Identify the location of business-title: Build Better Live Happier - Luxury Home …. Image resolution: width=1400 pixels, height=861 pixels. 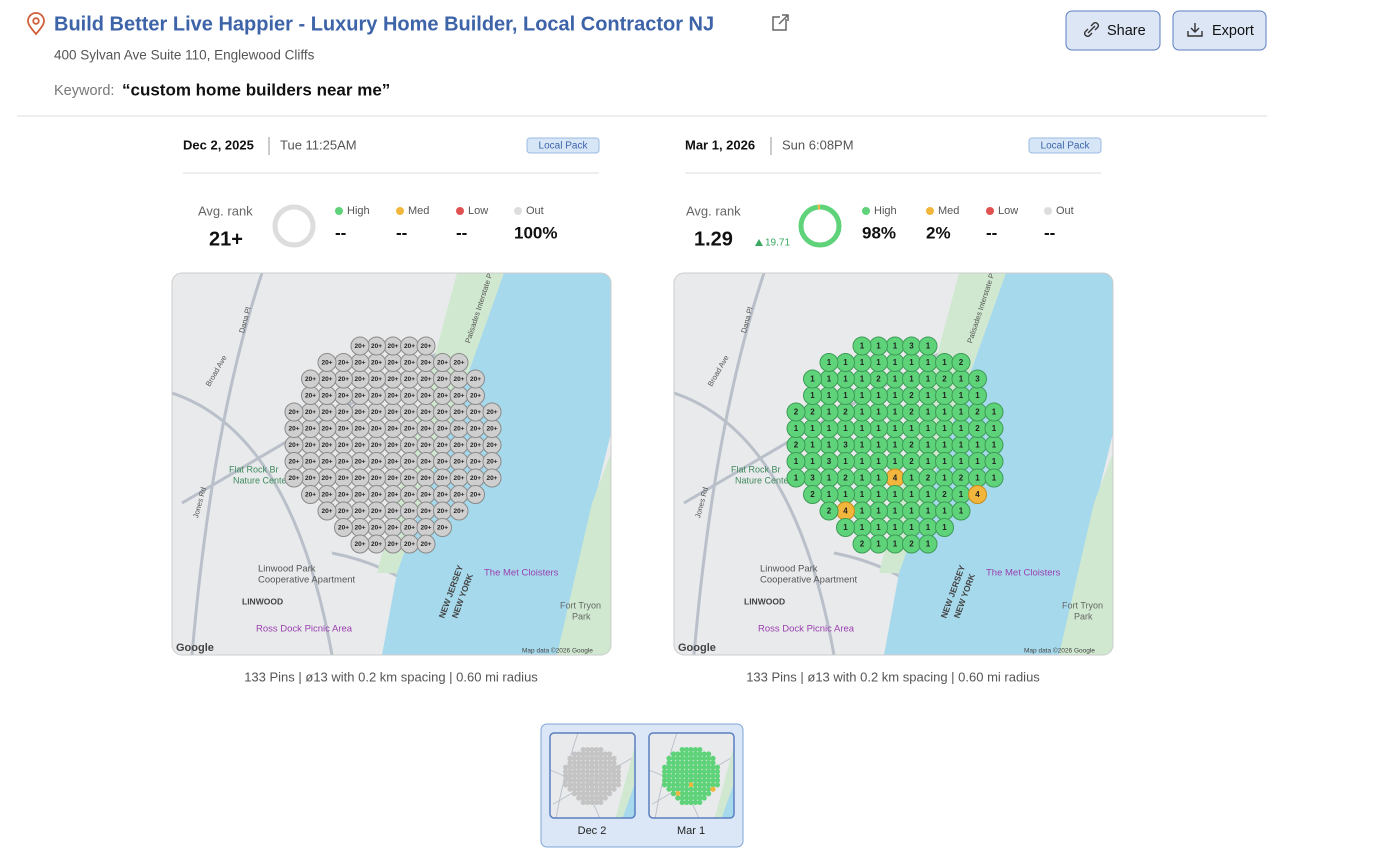
(384, 24).